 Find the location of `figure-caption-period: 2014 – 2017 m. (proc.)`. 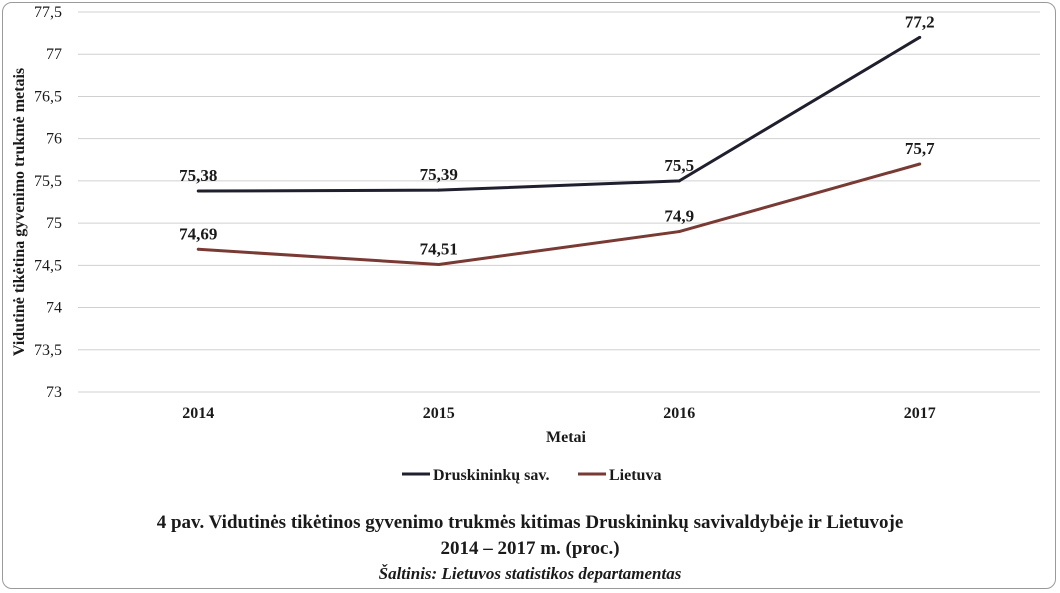

figure-caption-period: 2014 – 2017 m. (proc.) is located at coordinates (530, 548).